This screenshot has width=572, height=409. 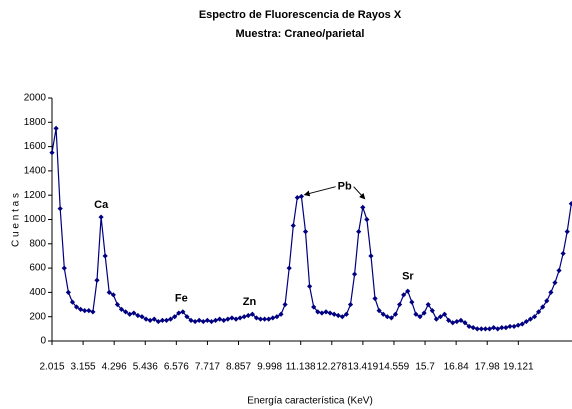 What do you see at coordinates (301, 367) in the screenshot?
I see `x-tick-label: 11.138` at bounding box center [301, 367].